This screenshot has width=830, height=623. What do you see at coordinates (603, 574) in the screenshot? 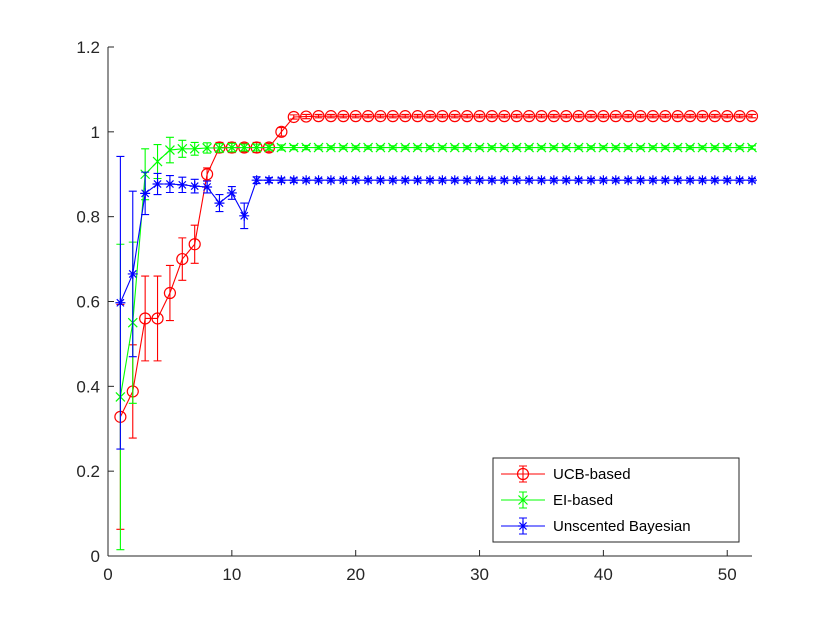
I see `x-tick-label: 40` at bounding box center [603, 574].